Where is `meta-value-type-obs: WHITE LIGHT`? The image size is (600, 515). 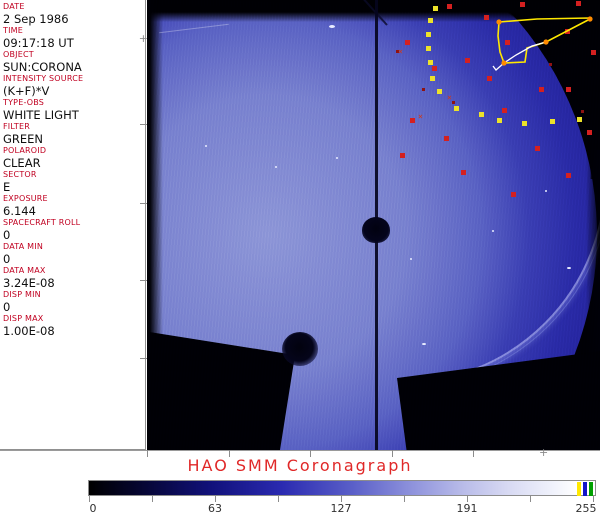 meta-value-type-obs: WHITE LIGHT is located at coordinates (41, 115).